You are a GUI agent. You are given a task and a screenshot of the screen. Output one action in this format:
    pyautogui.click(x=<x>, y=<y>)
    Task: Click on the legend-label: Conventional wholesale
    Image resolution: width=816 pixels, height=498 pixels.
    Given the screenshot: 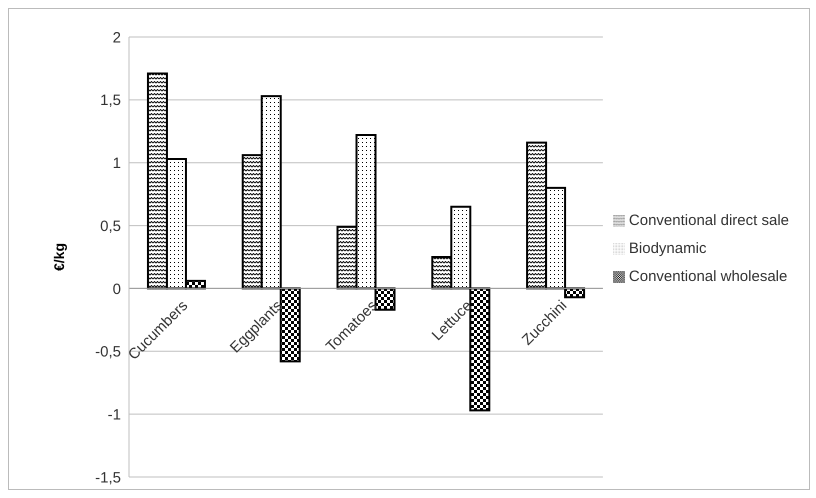 What is the action you would take?
    pyautogui.click(x=708, y=276)
    